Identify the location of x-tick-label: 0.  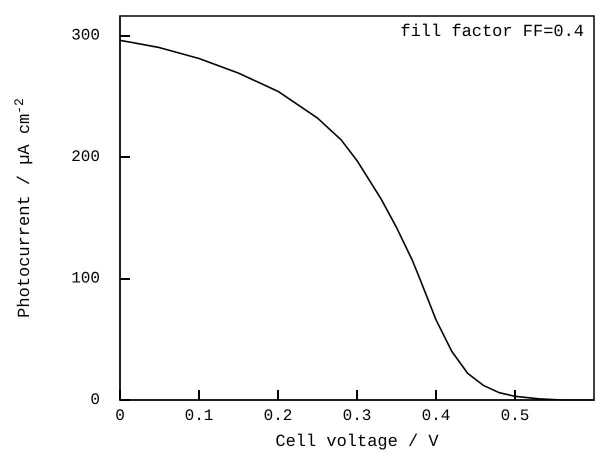
(120, 416).